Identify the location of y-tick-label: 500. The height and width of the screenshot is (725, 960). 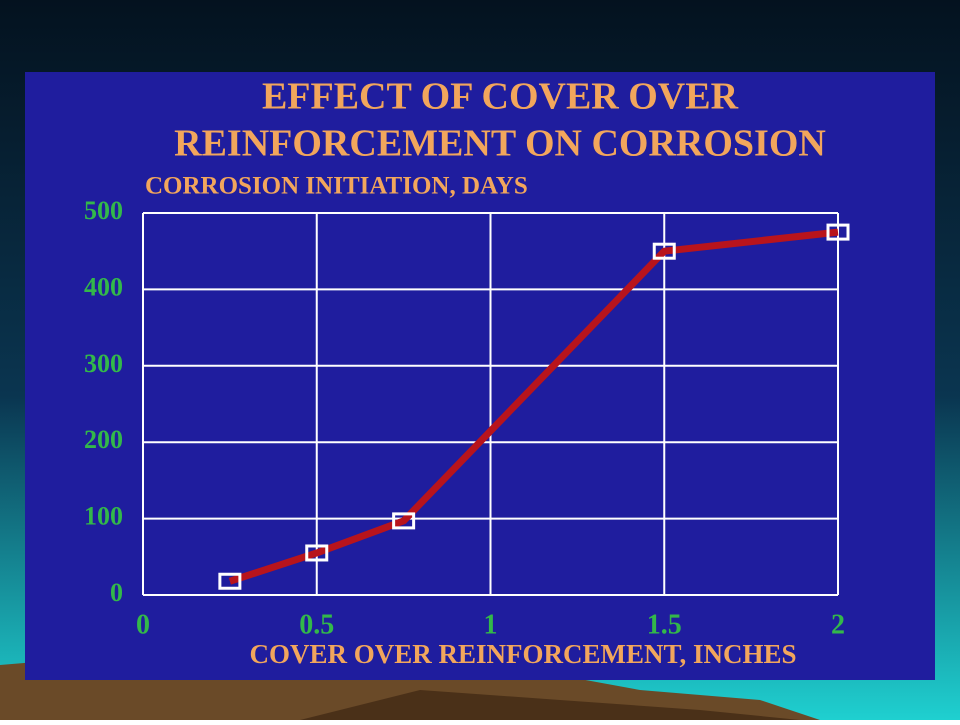
(103, 210).